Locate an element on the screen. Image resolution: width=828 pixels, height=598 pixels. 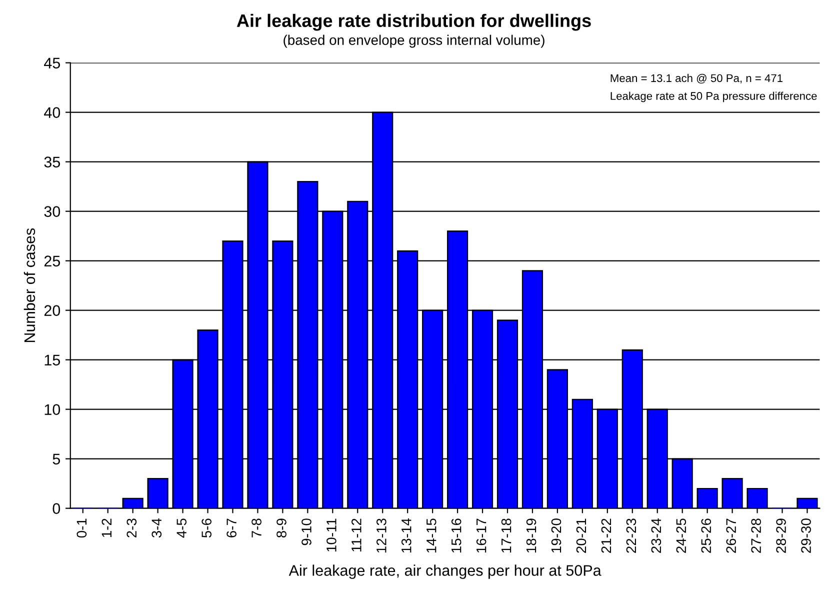
annotation: Mean = 13.1 ach @ 50 Pa, n = 471 is located at coordinates (696, 79).